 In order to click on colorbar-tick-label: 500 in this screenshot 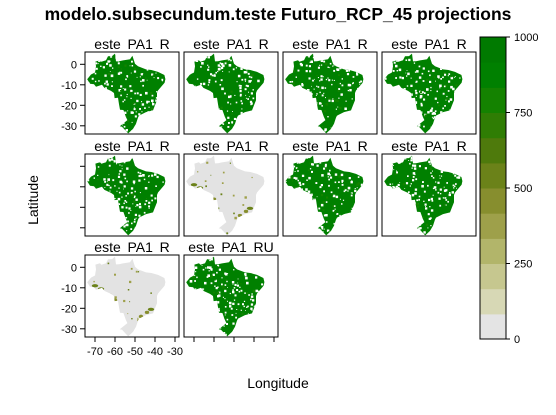, I will do `click(523, 189)`.